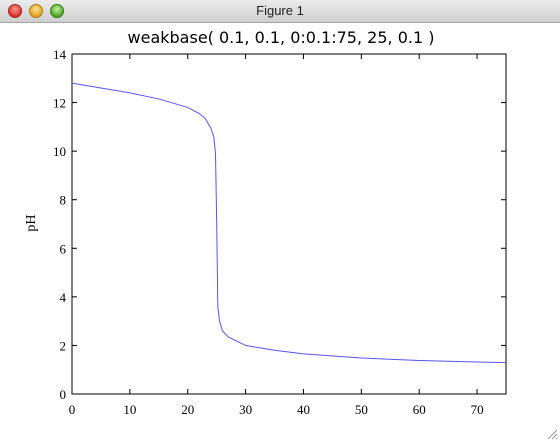 The width and height of the screenshot is (560, 447). What do you see at coordinates (63, 200) in the screenshot?
I see `y-tick-label: 8` at bounding box center [63, 200].